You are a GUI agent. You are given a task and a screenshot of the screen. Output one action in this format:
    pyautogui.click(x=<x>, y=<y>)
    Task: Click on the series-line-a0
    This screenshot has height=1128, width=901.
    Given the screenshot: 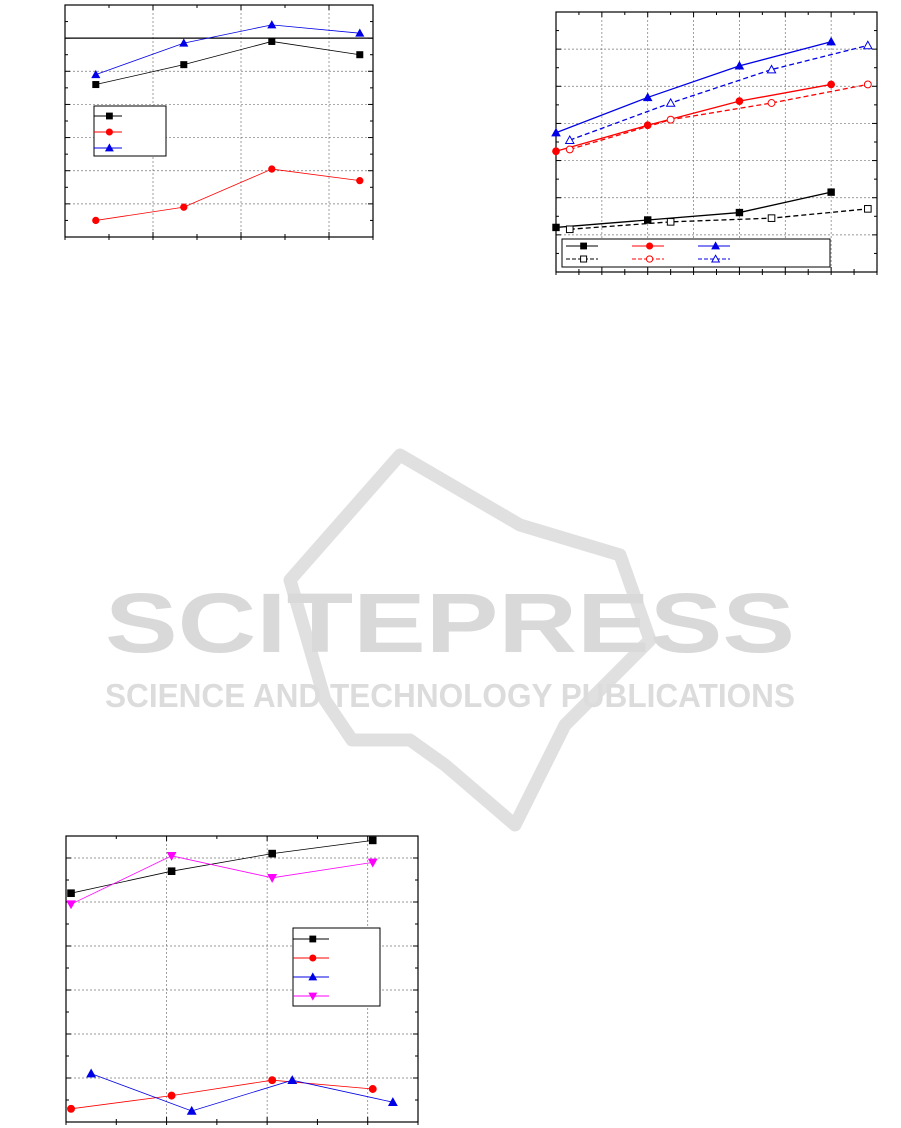 What is the action you would take?
    pyautogui.click(x=693, y=210)
    